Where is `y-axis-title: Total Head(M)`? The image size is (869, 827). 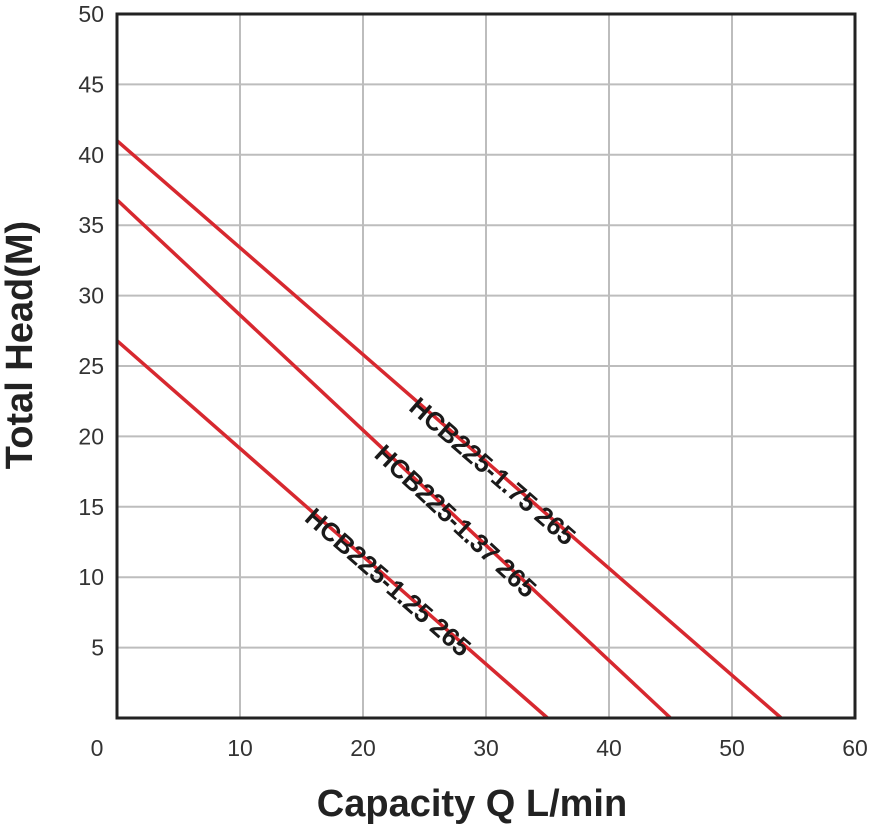 y-axis-title: Total Head(M) is located at coordinates (20, 345).